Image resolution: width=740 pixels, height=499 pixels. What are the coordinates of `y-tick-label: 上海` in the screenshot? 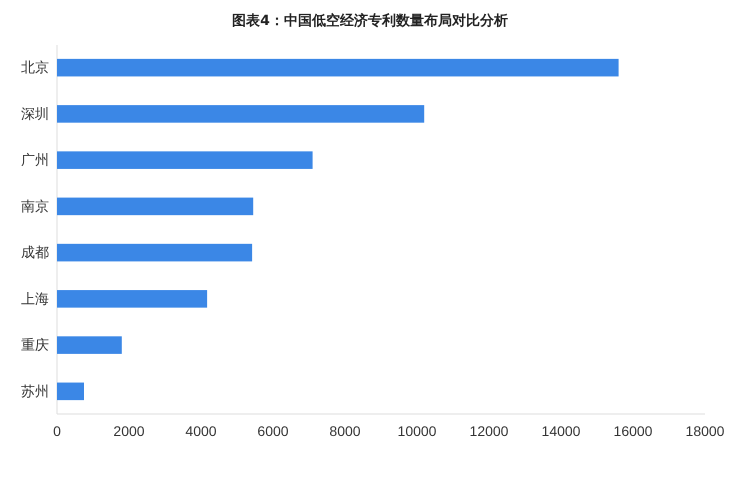 It's located at (35, 298).